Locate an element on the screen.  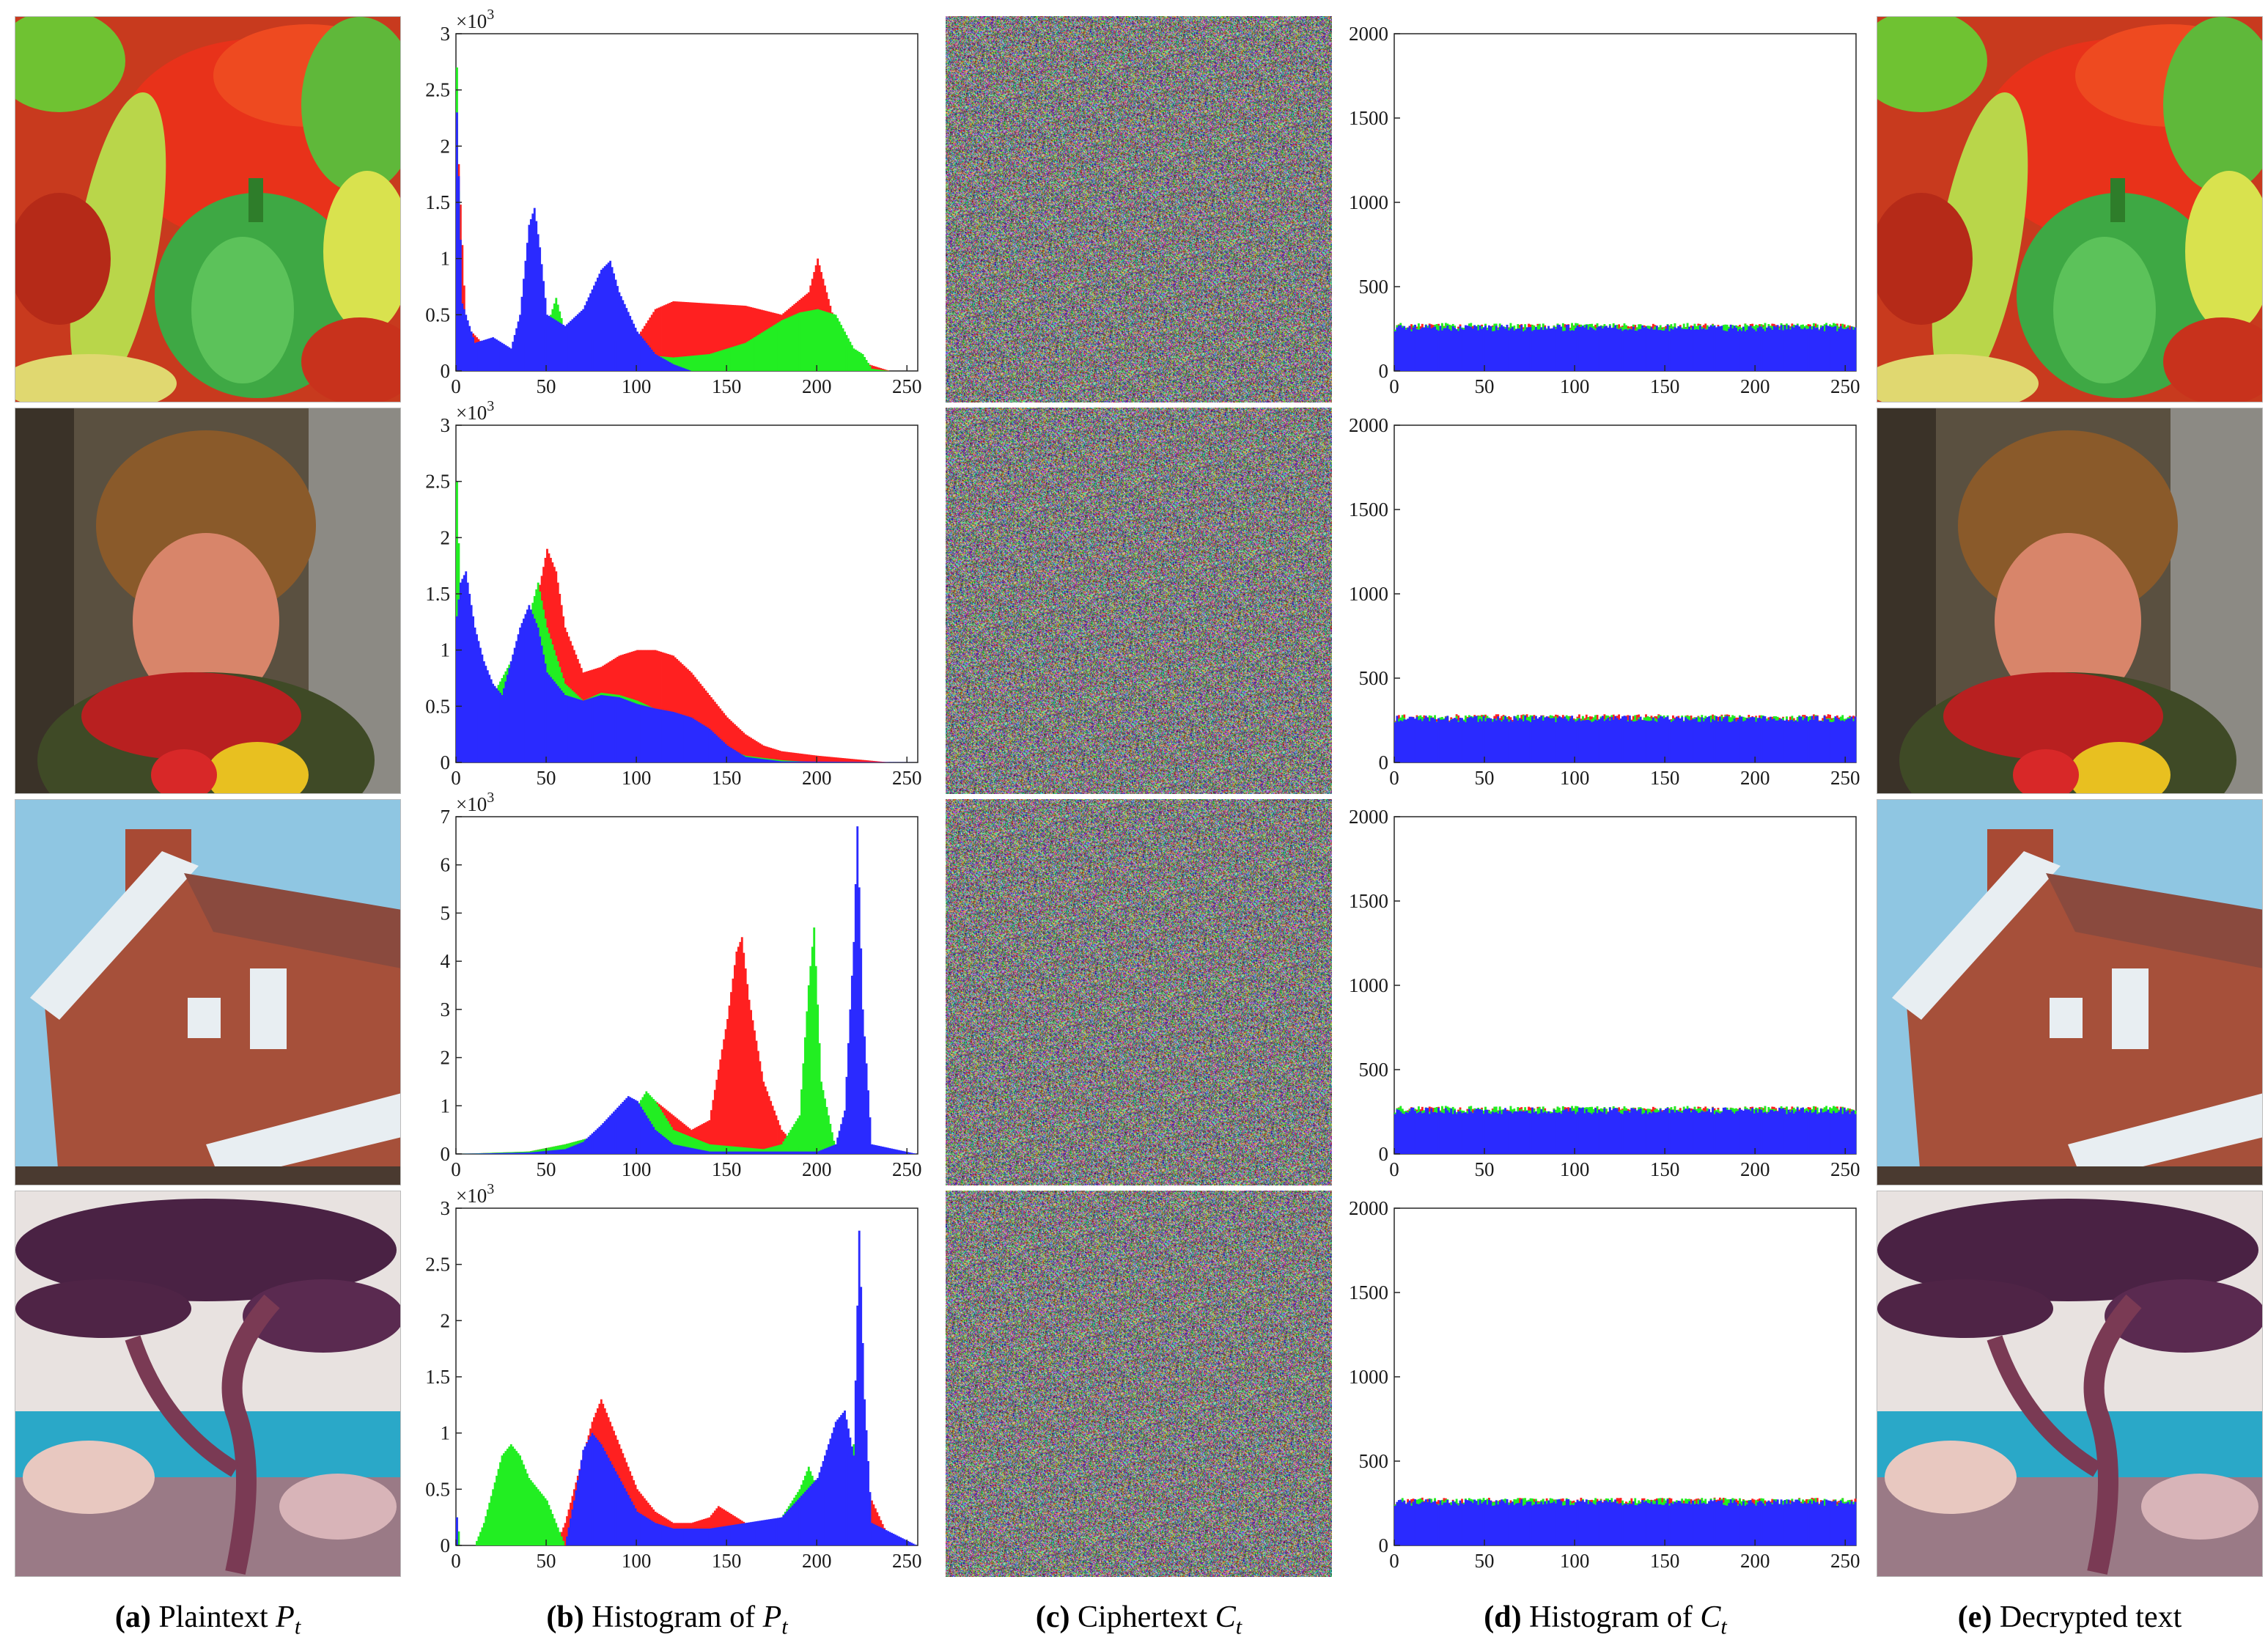
x-tick-label: 100 is located at coordinates (637, 1169).